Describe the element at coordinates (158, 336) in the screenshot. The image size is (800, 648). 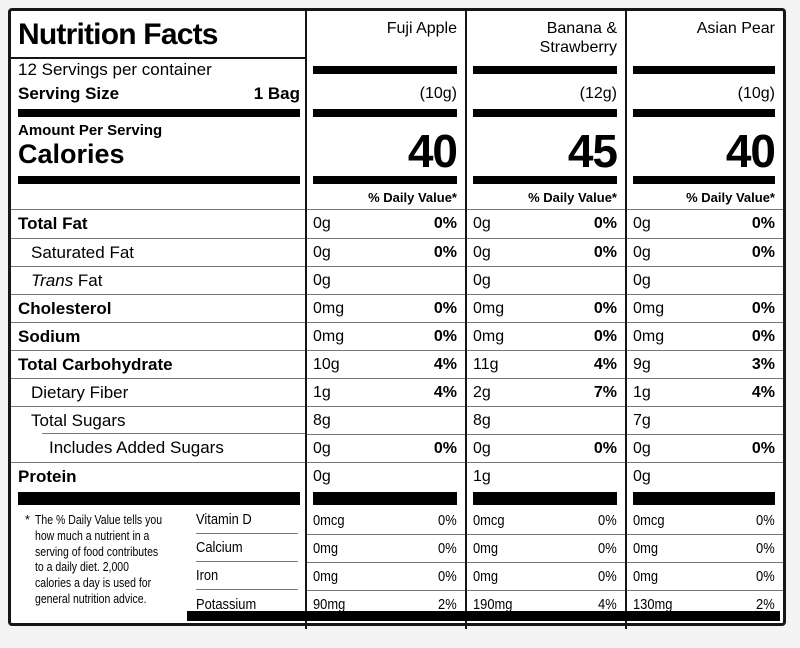
I see `nutrient-row-sodium: Sodium` at that location.